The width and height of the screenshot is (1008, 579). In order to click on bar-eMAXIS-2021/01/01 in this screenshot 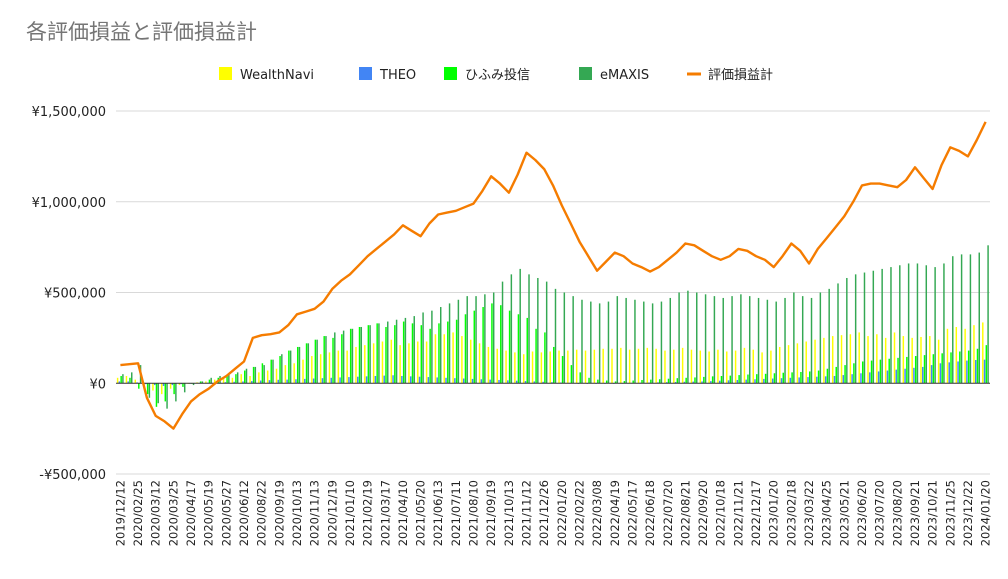, I will do `click(343, 357)`.